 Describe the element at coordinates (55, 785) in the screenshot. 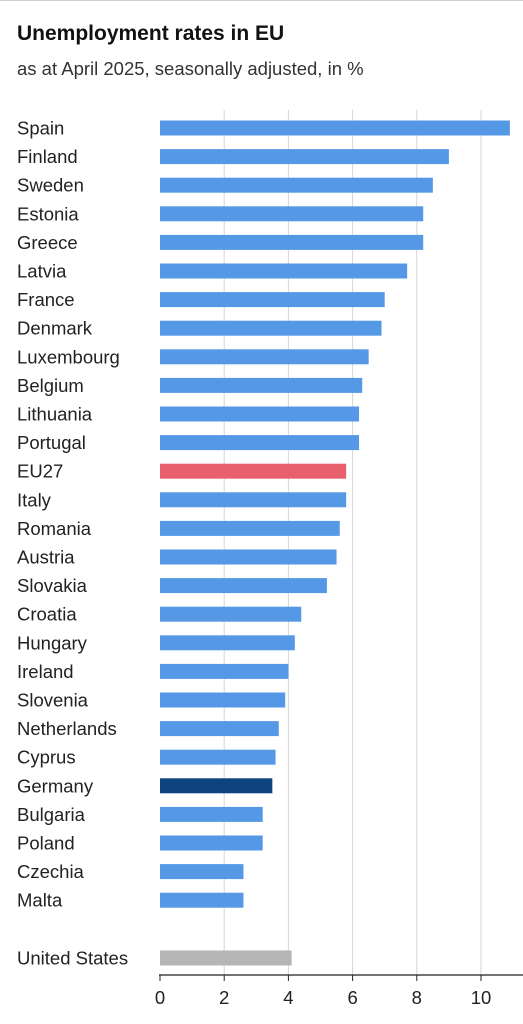

I see `category-label: Germany` at that location.